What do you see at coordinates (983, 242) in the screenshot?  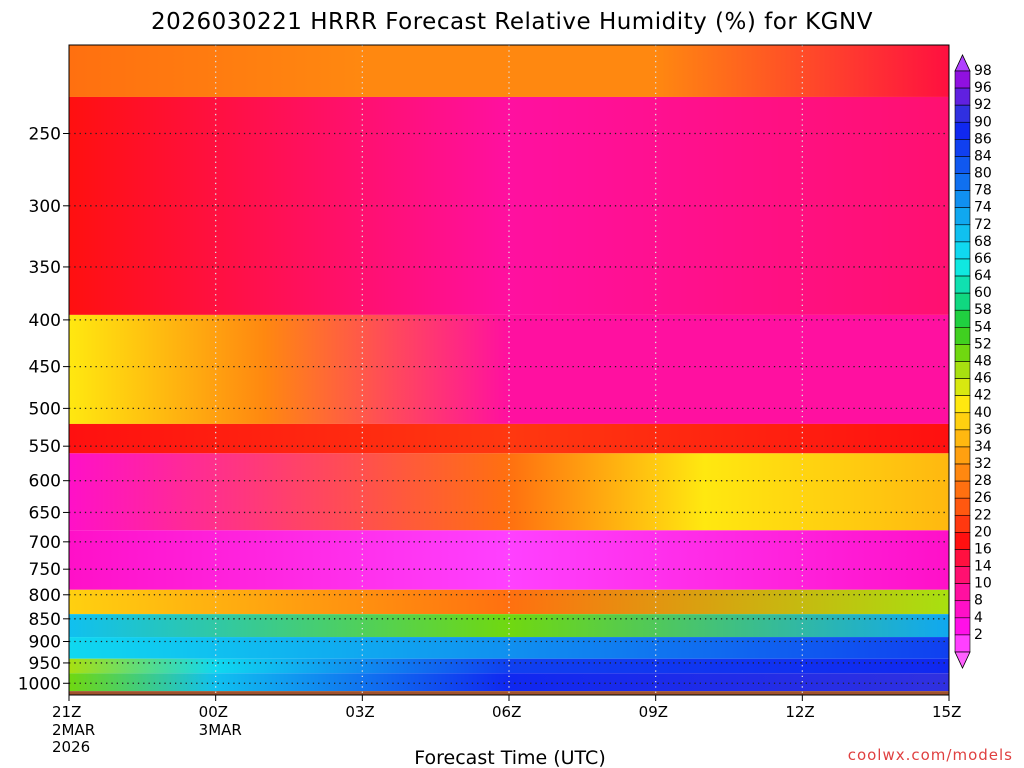 I see `colorbar-label: 68` at bounding box center [983, 242].